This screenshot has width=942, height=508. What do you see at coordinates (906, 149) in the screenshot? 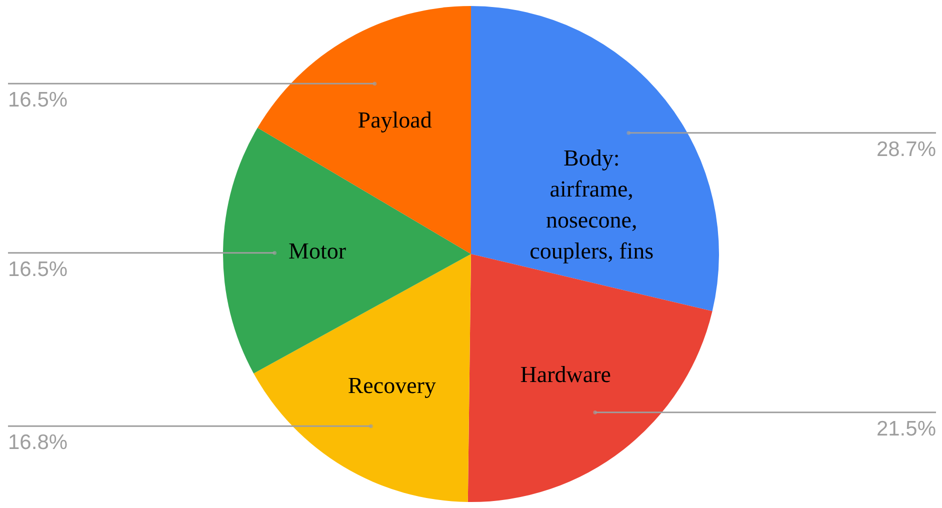
I see `data-label: 28.7%` at bounding box center [906, 149].